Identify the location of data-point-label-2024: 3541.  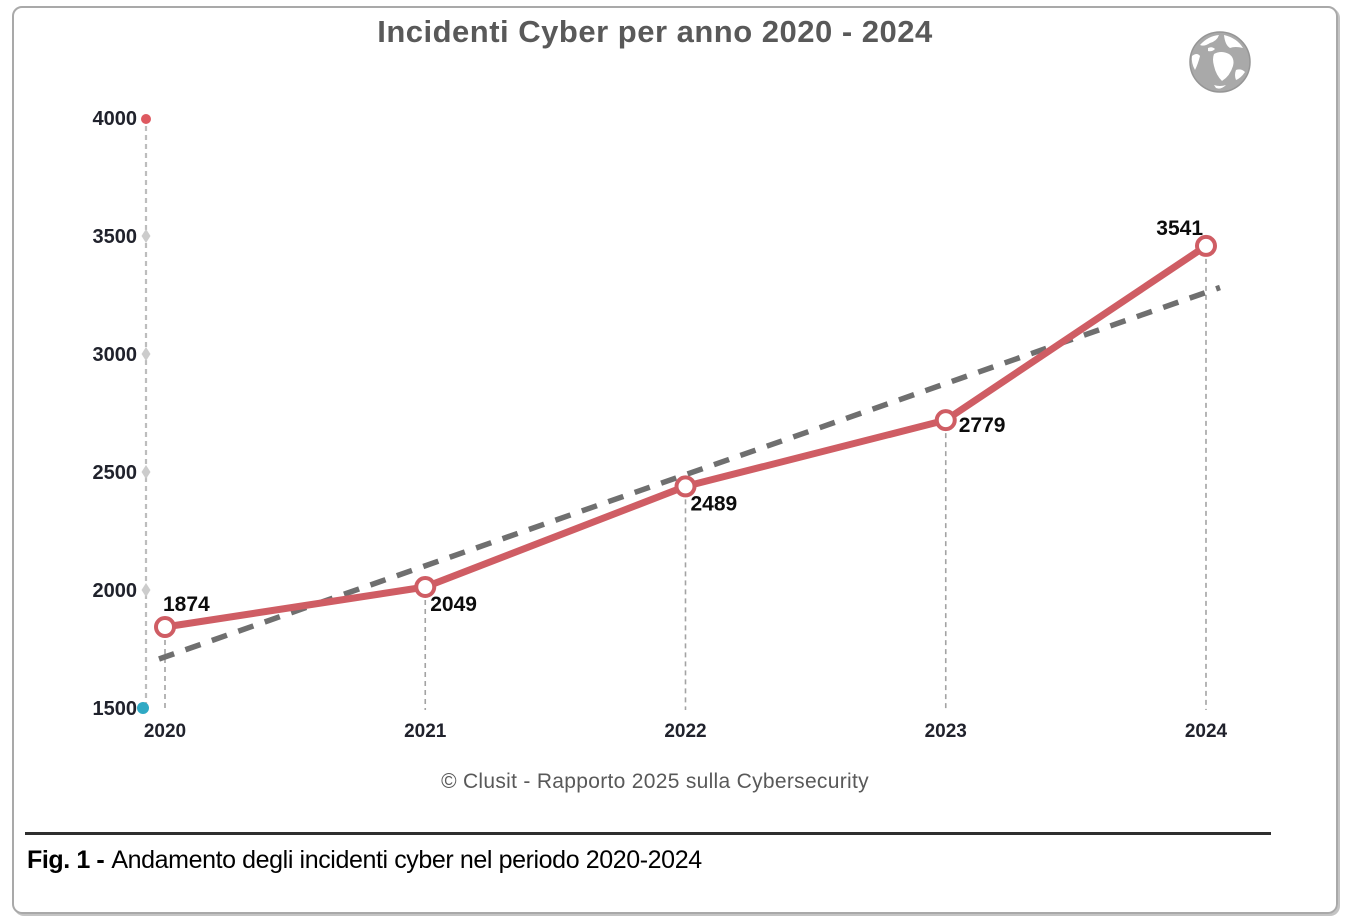
(1179, 228).